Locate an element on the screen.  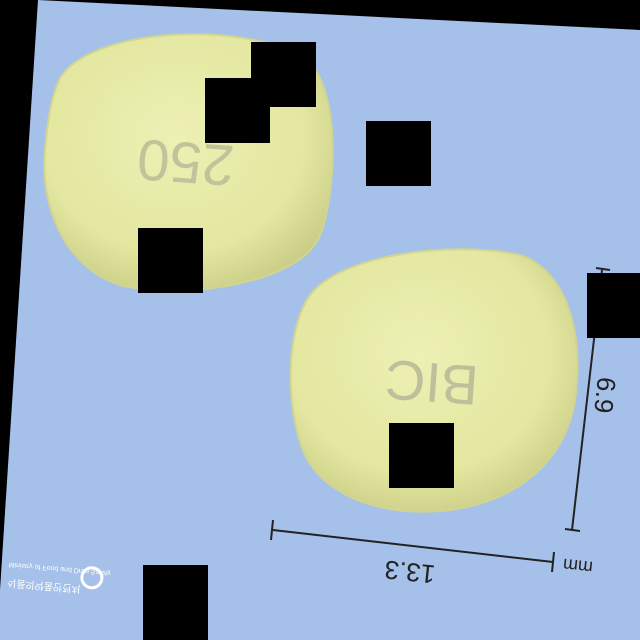
length-label: 13.3 is located at coordinates (409, 572).